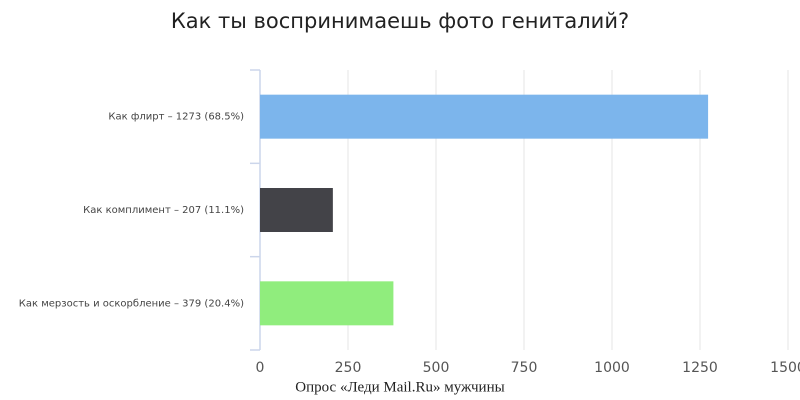 The width and height of the screenshot is (800, 400). Describe the element at coordinates (436, 368) in the screenshot. I see `x-tick-label: 500` at that location.